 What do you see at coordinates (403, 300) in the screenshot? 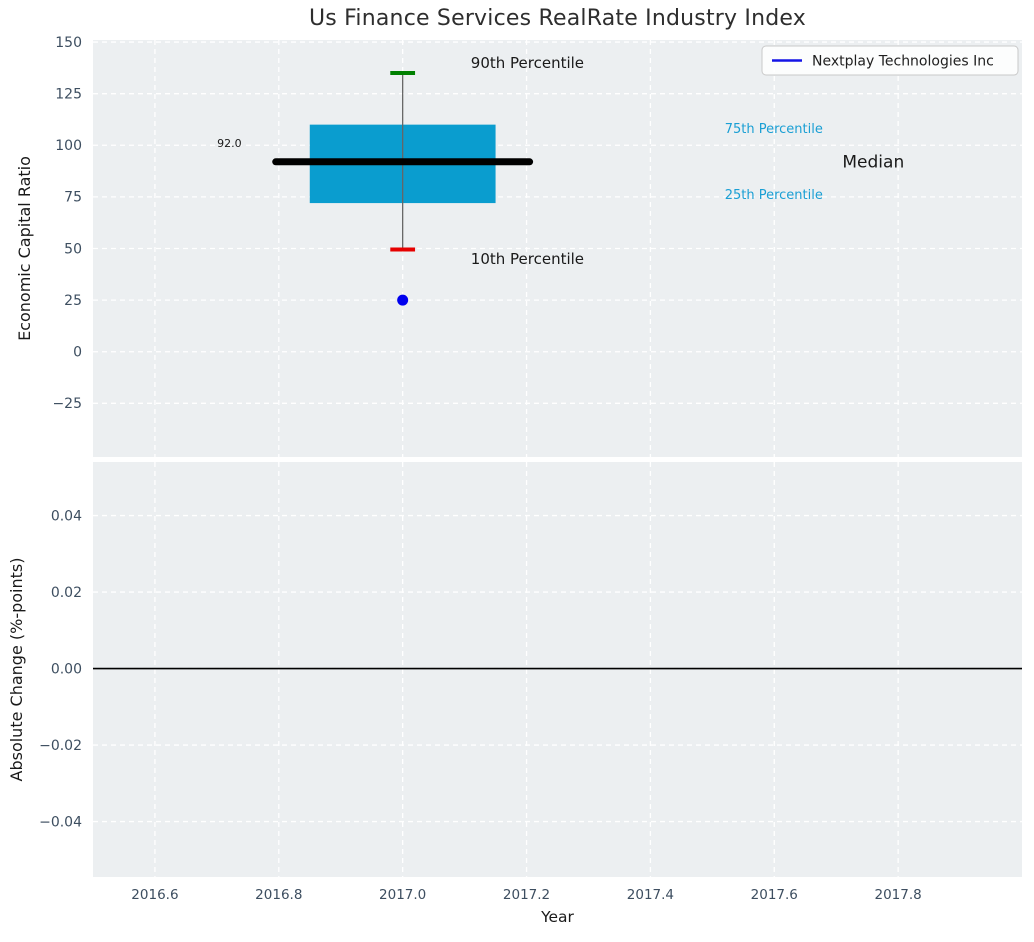
I see `company-data-point` at bounding box center [403, 300].